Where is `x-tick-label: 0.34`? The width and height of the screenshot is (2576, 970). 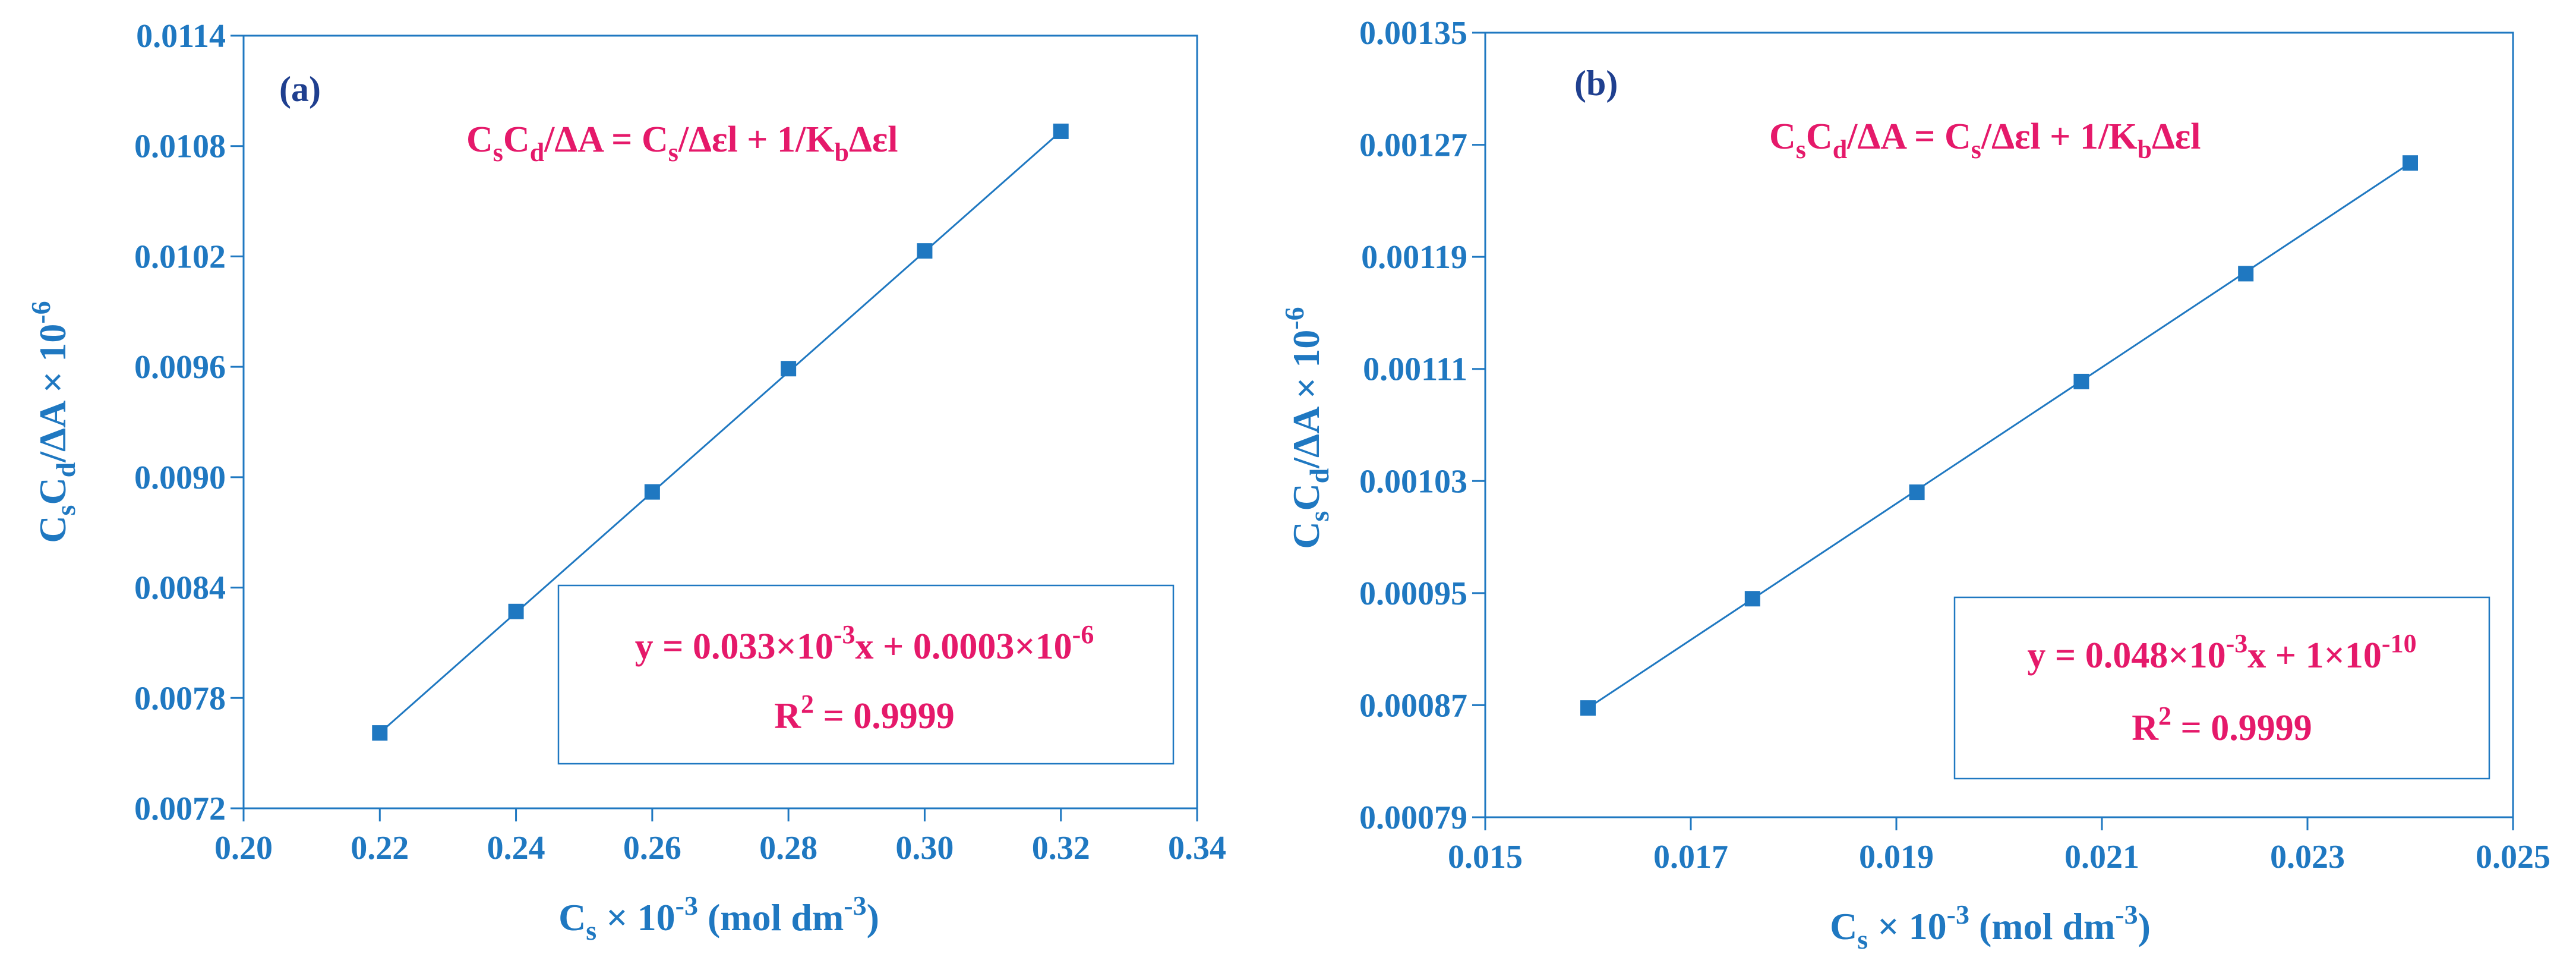
x-tick-label: 0.34 is located at coordinates (1197, 848).